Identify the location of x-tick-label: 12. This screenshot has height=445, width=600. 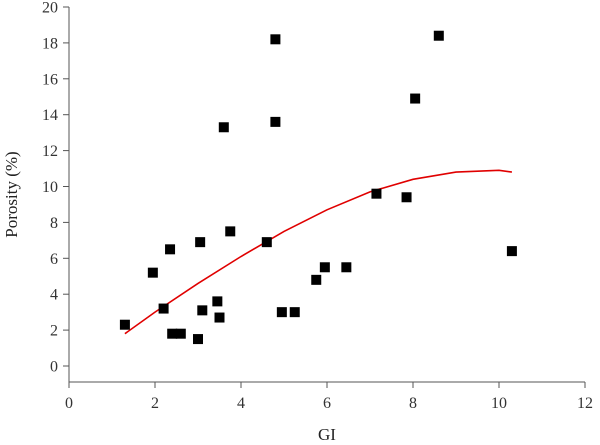
(585, 403).